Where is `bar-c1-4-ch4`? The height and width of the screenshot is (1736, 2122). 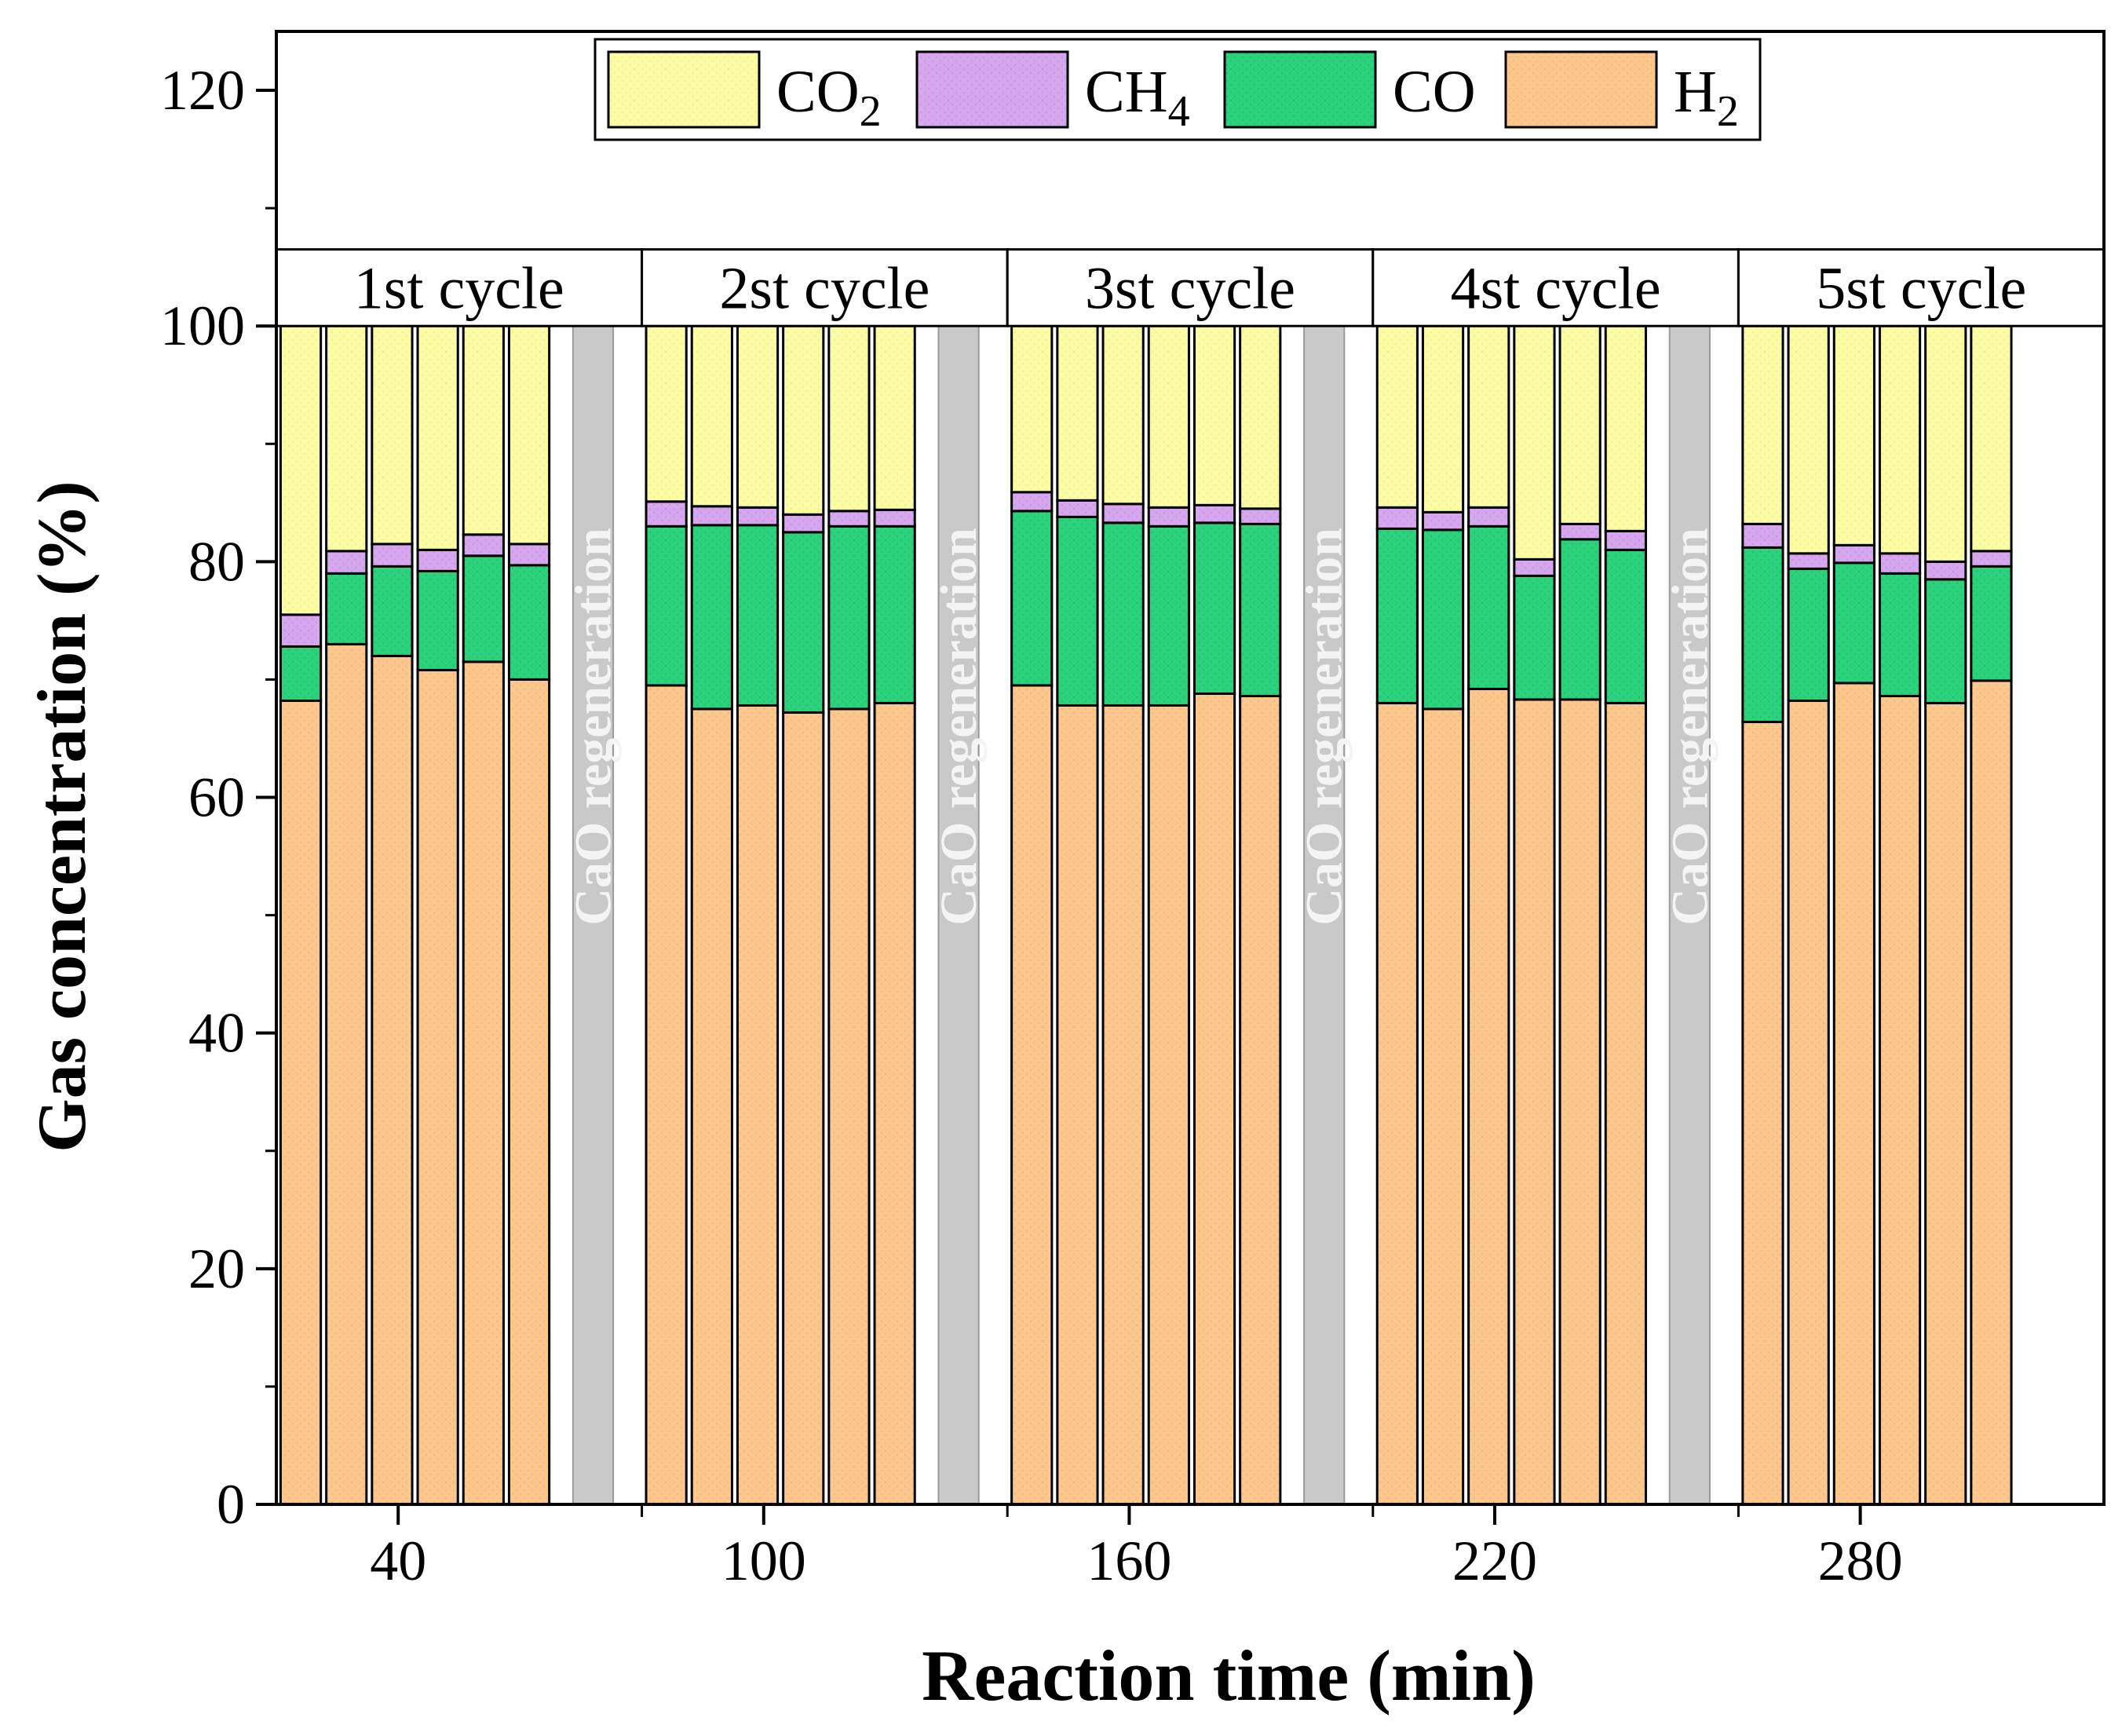 bar-c1-4-ch4 is located at coordinates (437, 560).